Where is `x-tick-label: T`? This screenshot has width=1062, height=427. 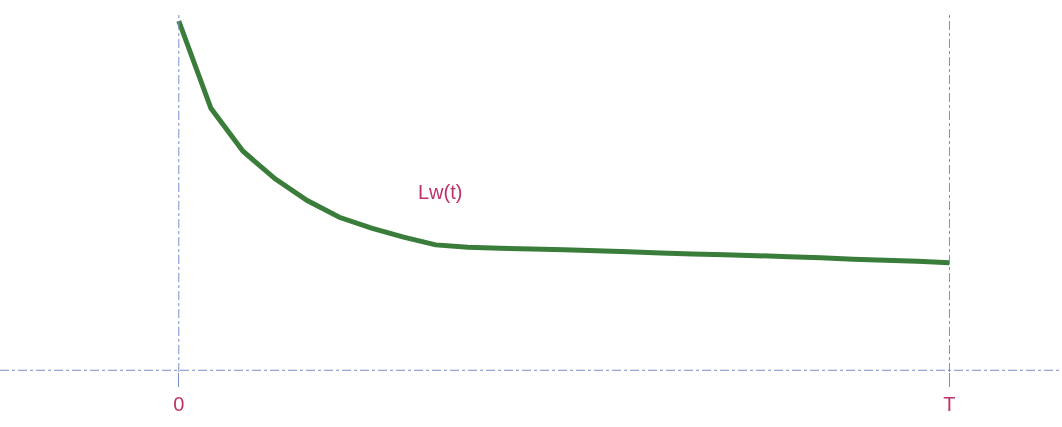
x-tick-label: T is located at coordinates (949, 404).